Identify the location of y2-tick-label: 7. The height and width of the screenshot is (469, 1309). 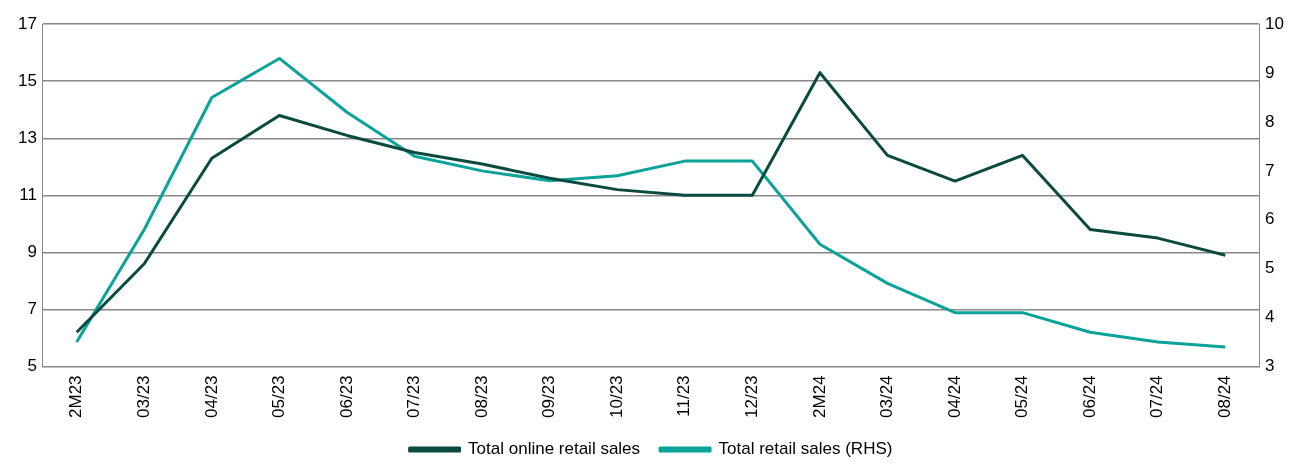
(1270, 170).